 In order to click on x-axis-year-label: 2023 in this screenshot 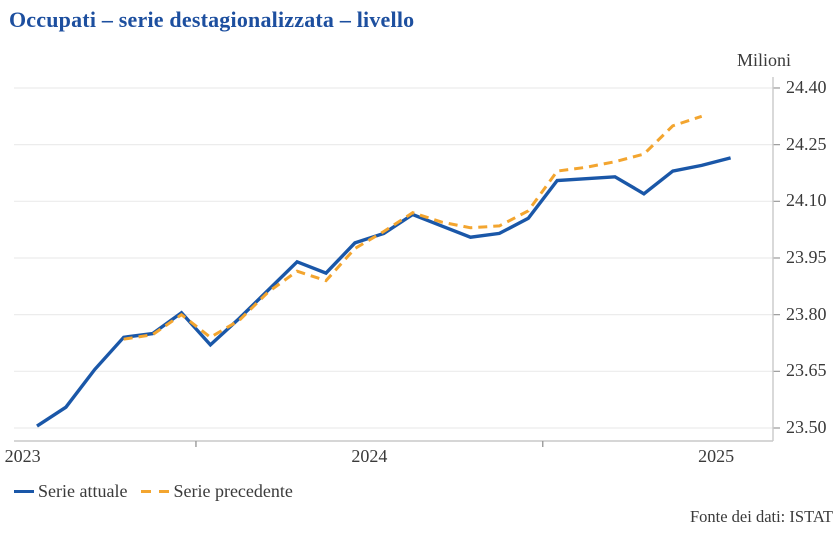, I will do `click(22, 456)`.